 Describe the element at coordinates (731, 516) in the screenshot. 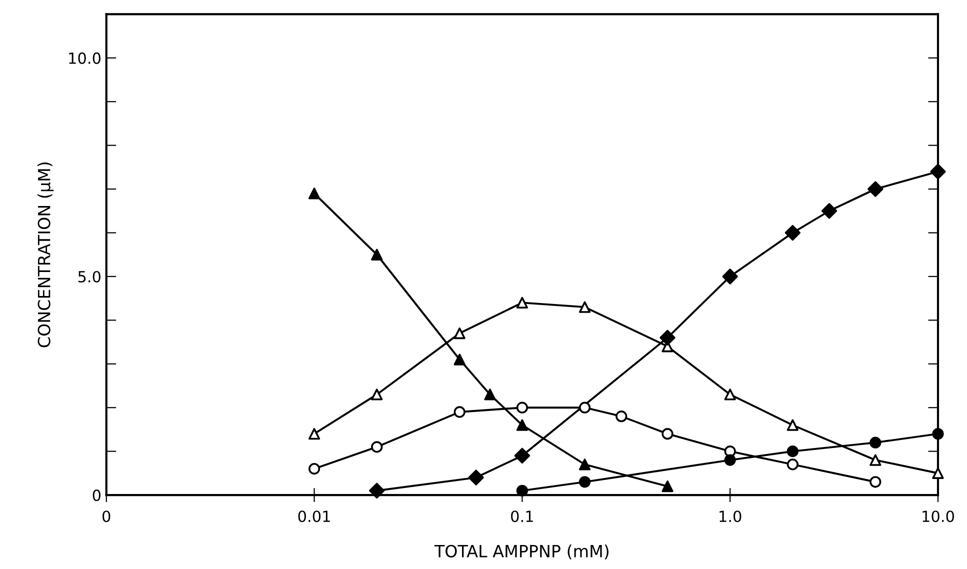

I see `x-tick-label: 1.0` at that location.